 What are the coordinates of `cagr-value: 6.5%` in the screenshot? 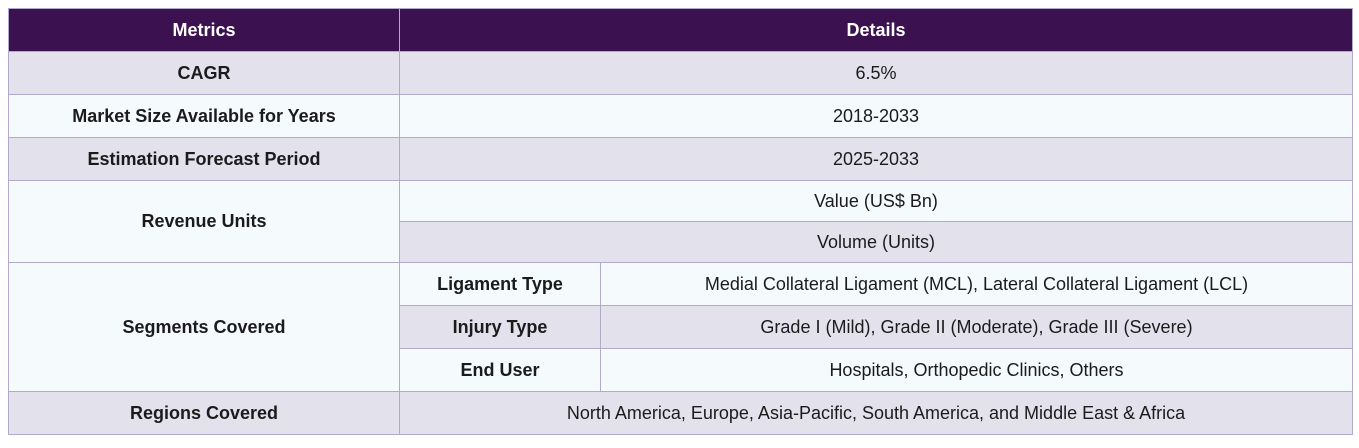 It's located at (876, 73).